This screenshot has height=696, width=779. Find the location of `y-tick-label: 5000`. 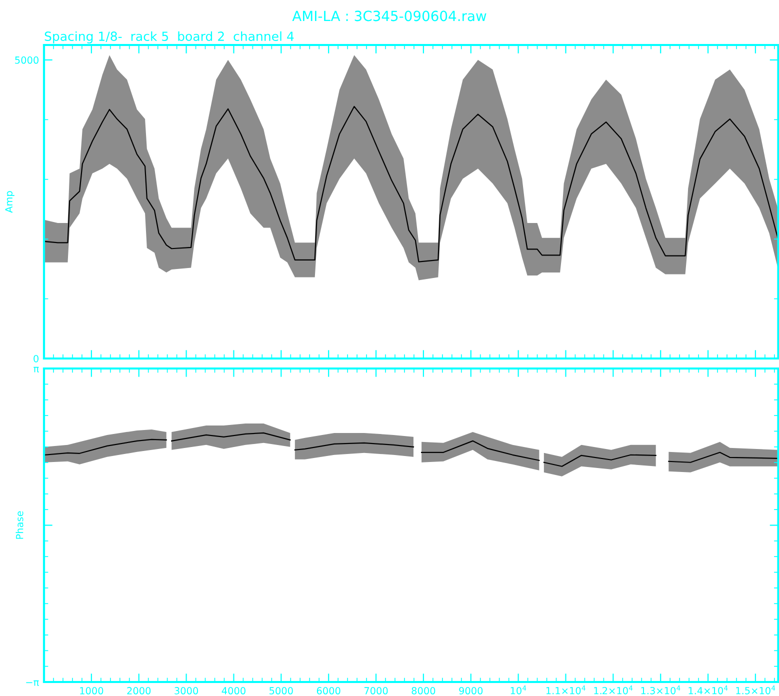

y-tick-label: 5000 is located at coordinates (26, 60).